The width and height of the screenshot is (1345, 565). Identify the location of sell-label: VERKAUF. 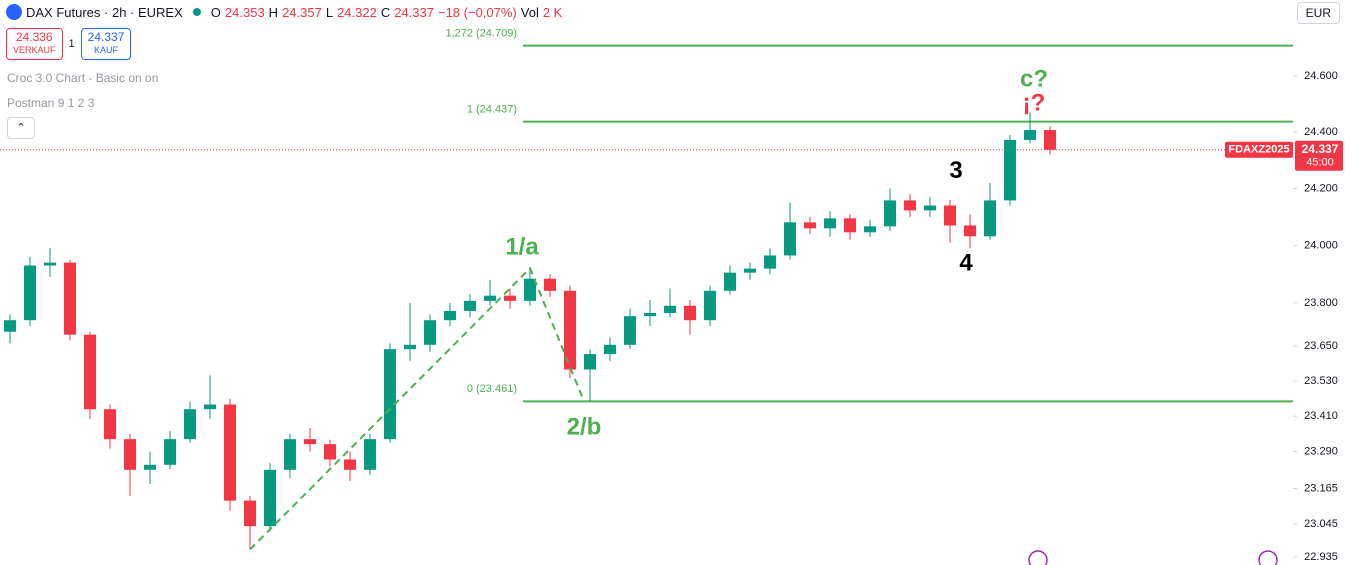
(34, 50).